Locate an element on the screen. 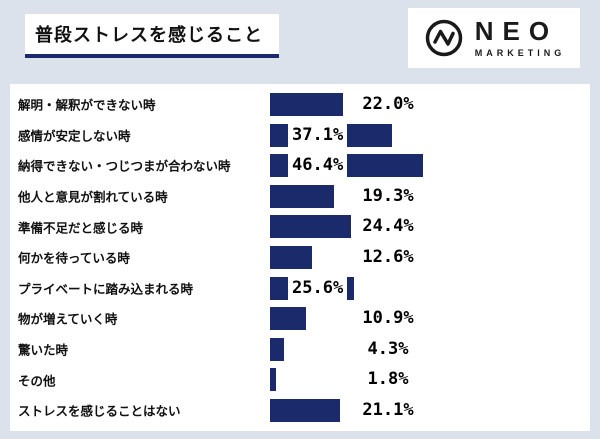 The width and height of the screenshot is (600, 439). category-label: 何かを待っている時 is located at coordinates (74, 258).